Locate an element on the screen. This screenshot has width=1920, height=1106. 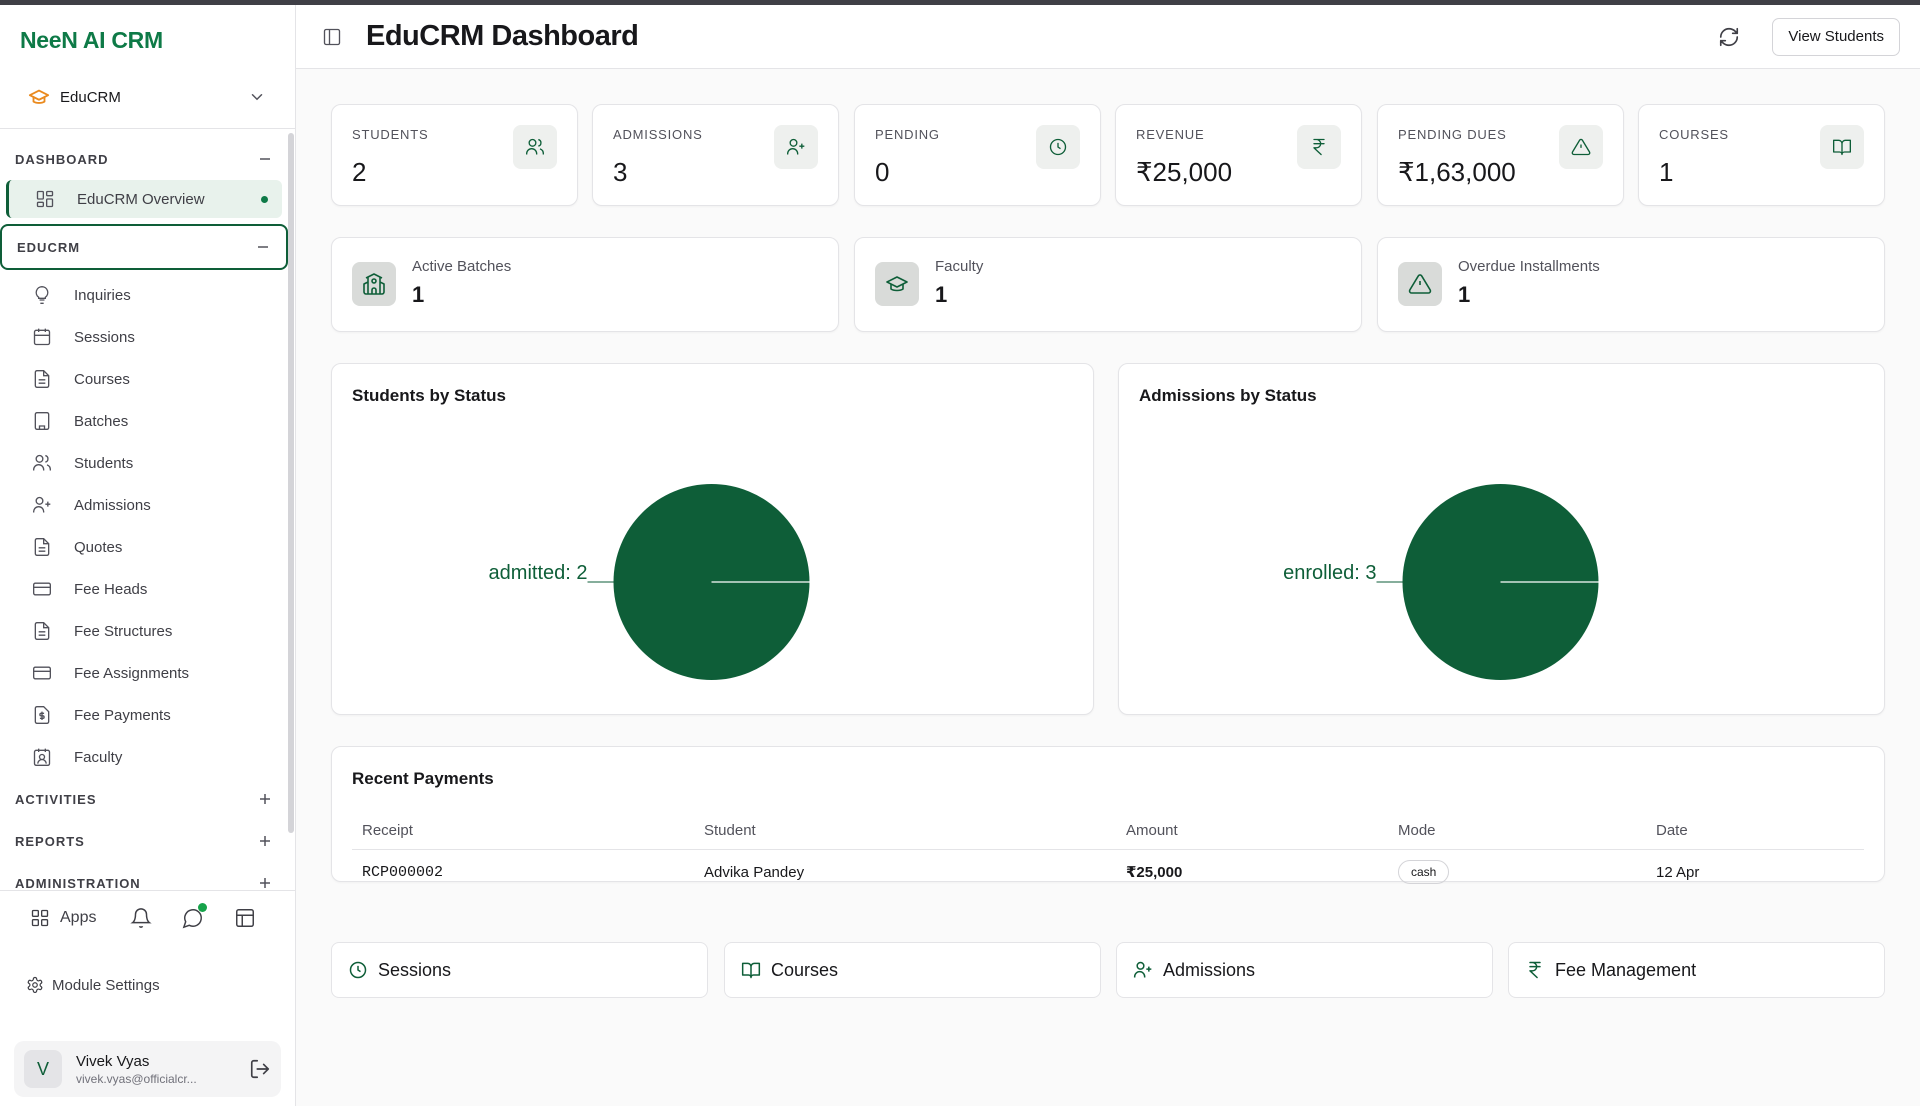
mini-card-overdue-installments: Overdue Installments 1 is located at coordinates (1631, 284).